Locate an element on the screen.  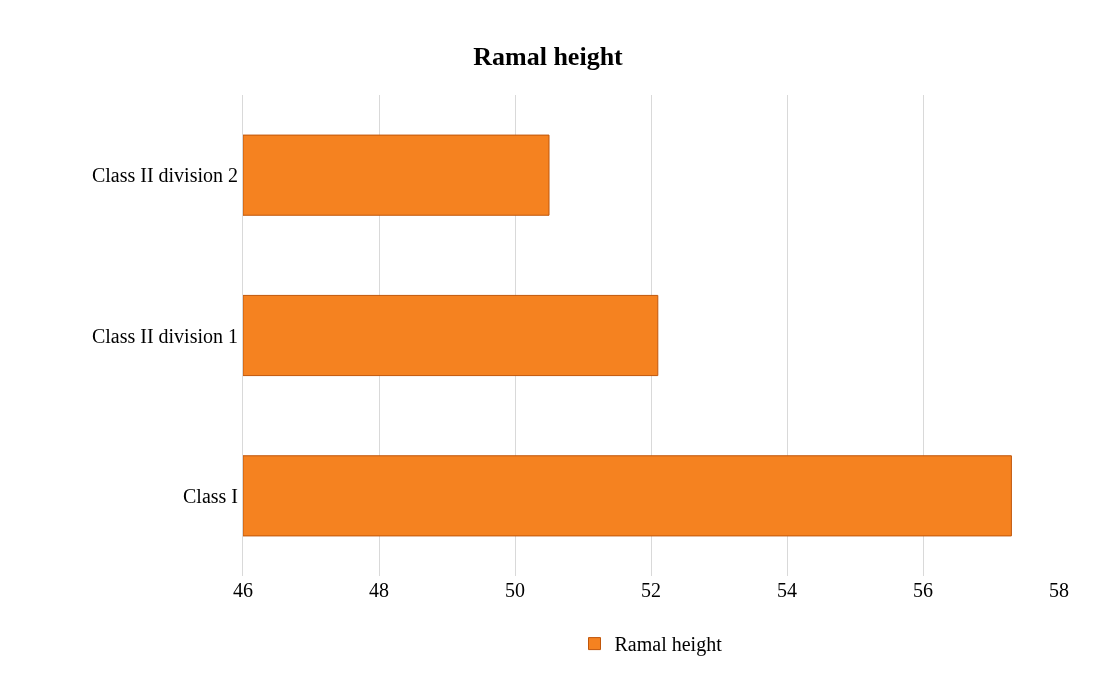
y-tick-label: Class II division 2 is located at coordinates (164, 175).